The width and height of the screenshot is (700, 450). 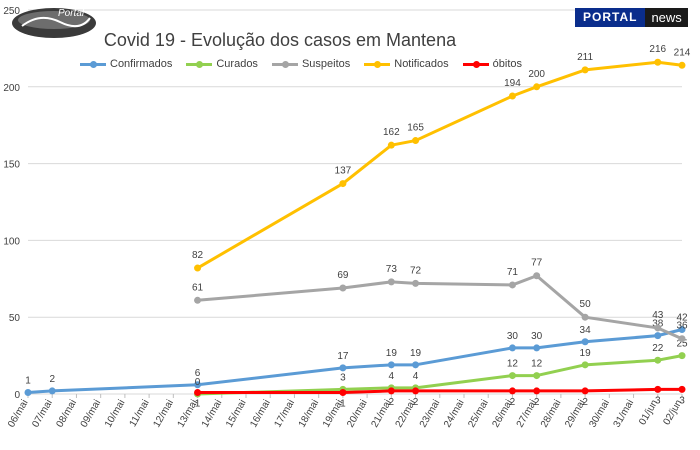 What do you see at coordinates (140, 413) in the screenshot?
I see `x-tick-label: 11/mai` at bounding box center [140, 413].